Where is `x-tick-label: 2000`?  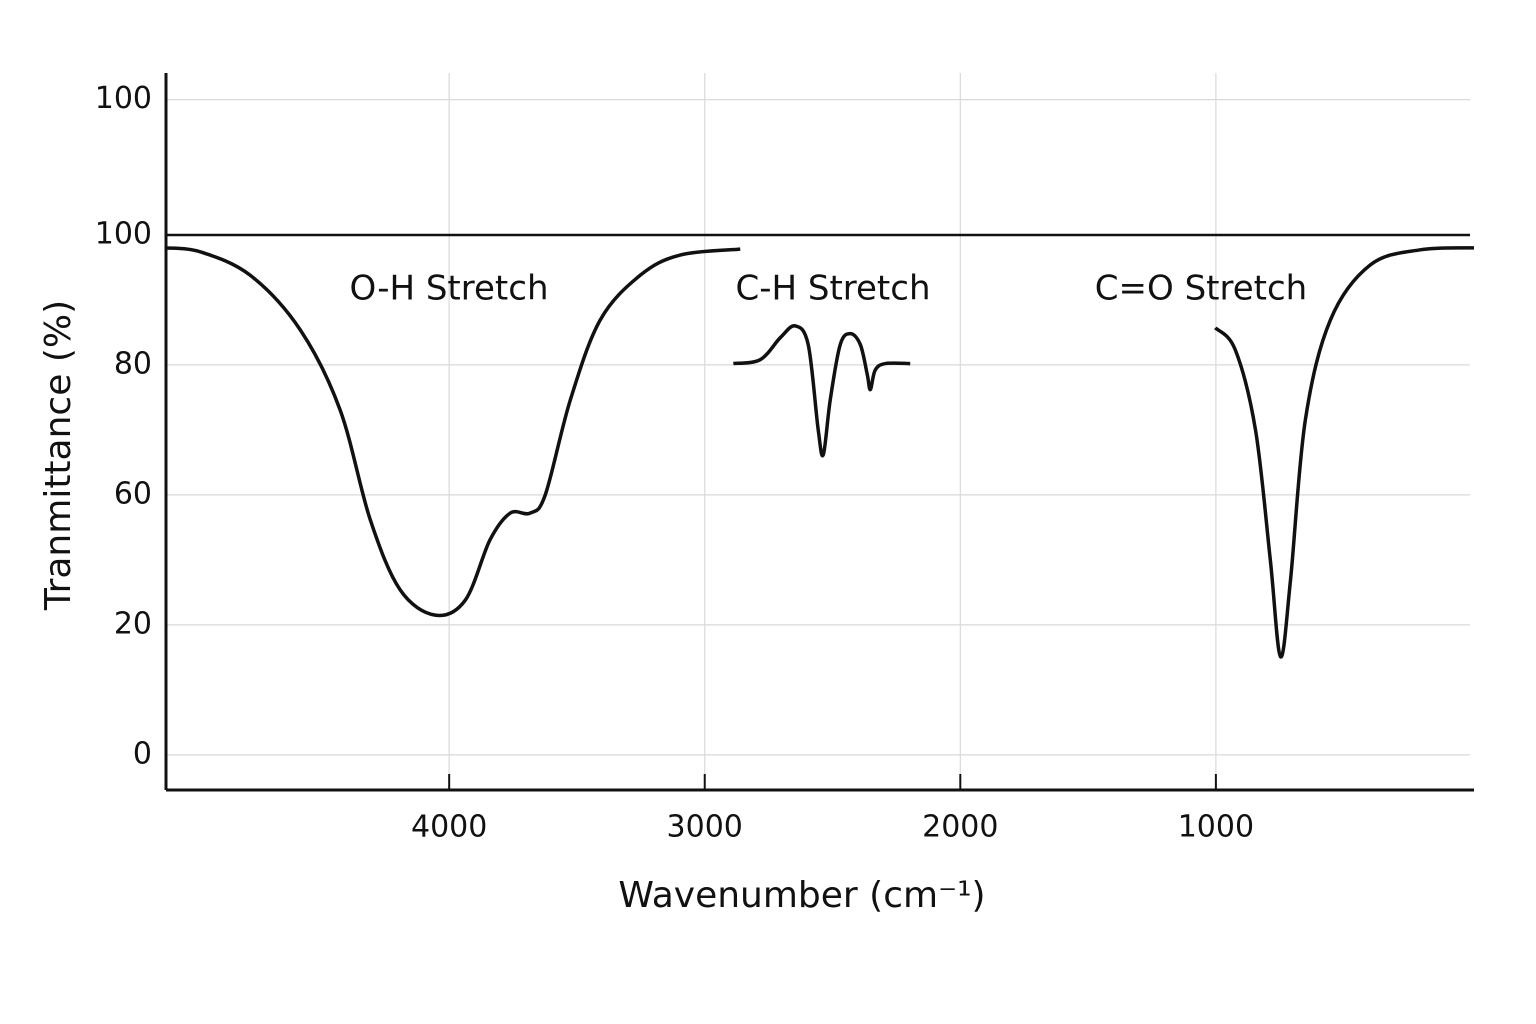 x-tick-label: 2000 is located at coordinates (960, 827).